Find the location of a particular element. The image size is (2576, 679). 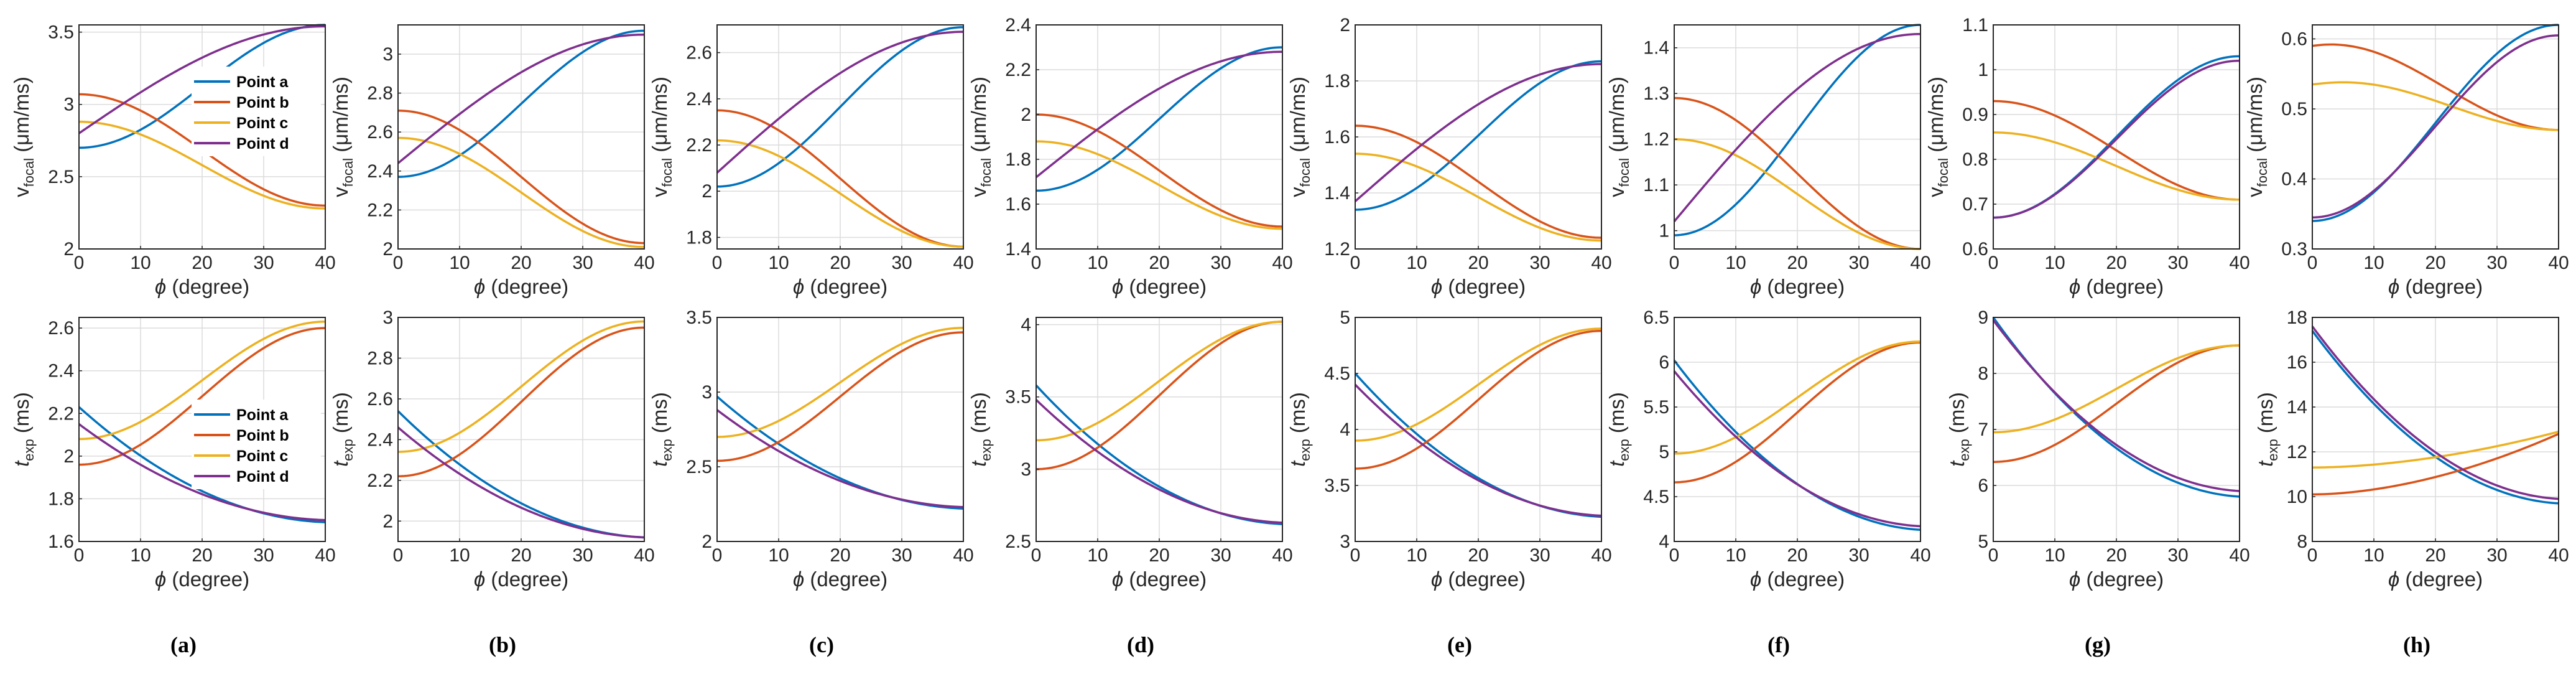

y-tick-label: 0.4 is located at coordinates (2294, 179).